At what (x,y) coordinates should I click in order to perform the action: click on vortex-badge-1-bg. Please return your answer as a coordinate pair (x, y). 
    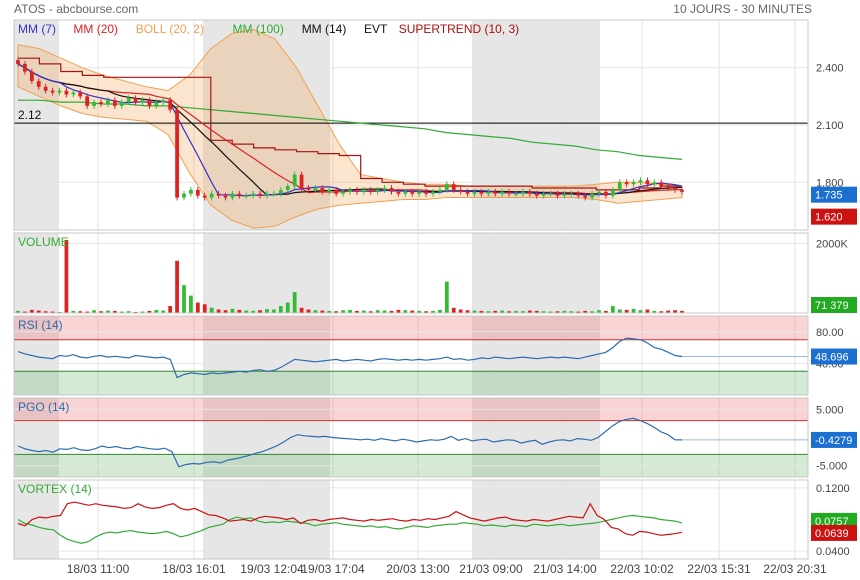
    Looking at the image, I should click on (834, 532).